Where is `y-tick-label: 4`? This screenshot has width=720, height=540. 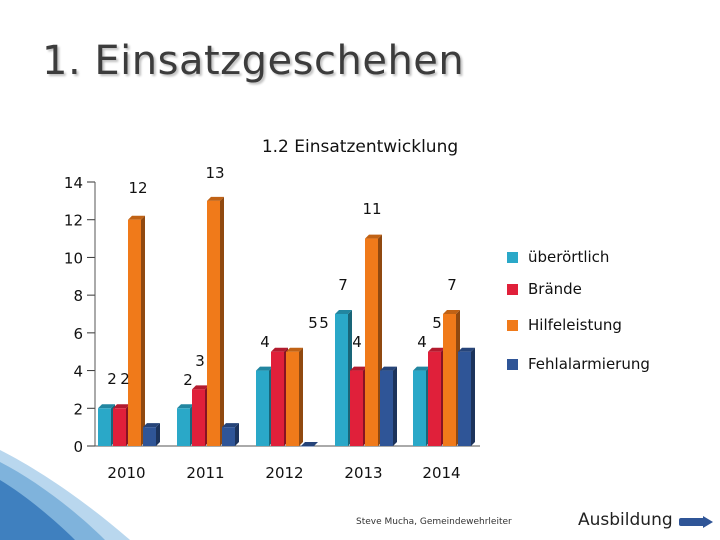 y-tick-label: 4 is located at coordinates (78, 372).